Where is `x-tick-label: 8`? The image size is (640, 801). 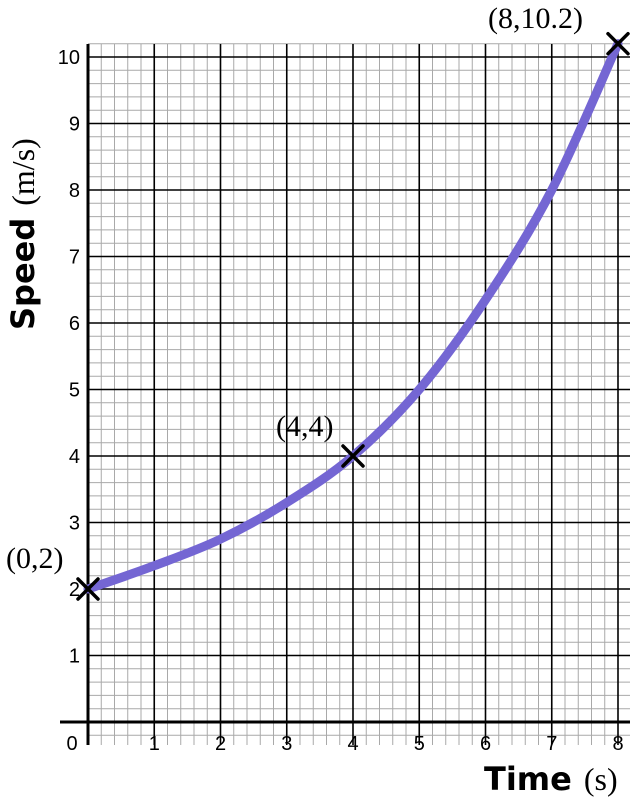 x-tick-label: 8 is located at coordinates (617, 744).